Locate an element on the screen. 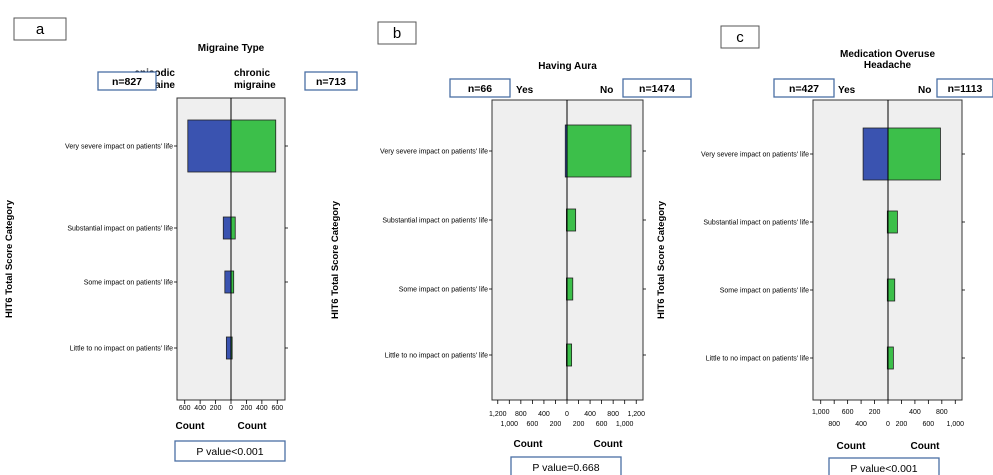 This screenshot has height=475, width=993. right-n-label: n=1474 is located at coordinates (657, 89).